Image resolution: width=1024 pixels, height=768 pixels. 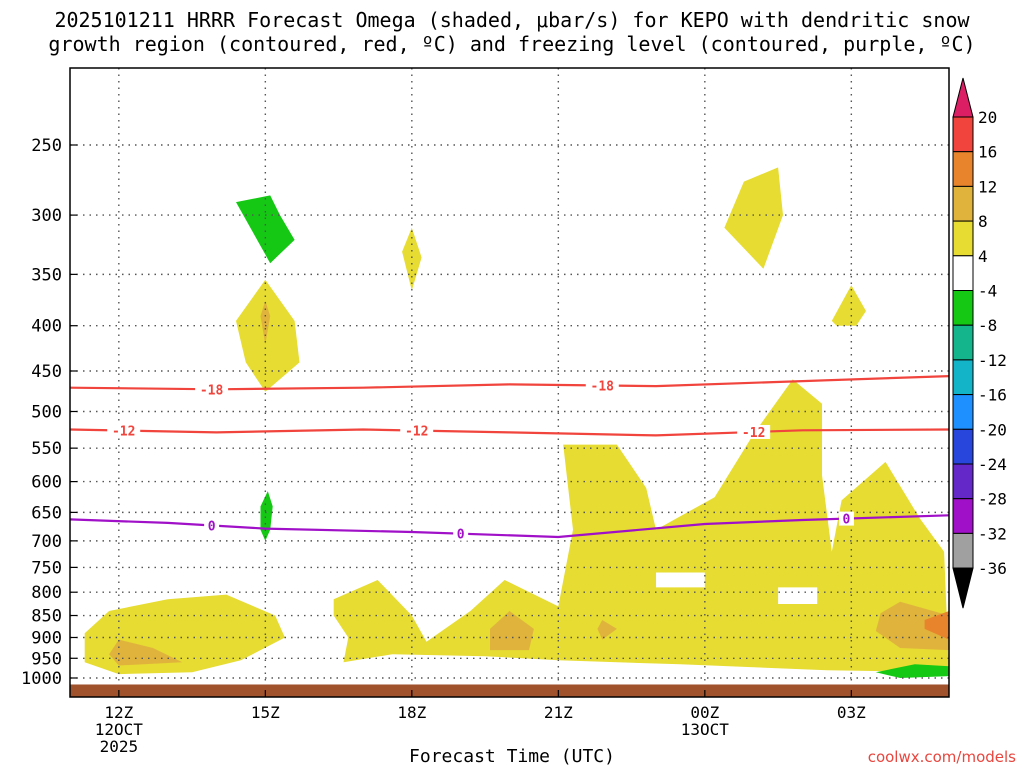 What do you see at coordinates (992, 429) in the screenshot?
I see `colorbar-label-9: -20` at bounding box center [992, 429].